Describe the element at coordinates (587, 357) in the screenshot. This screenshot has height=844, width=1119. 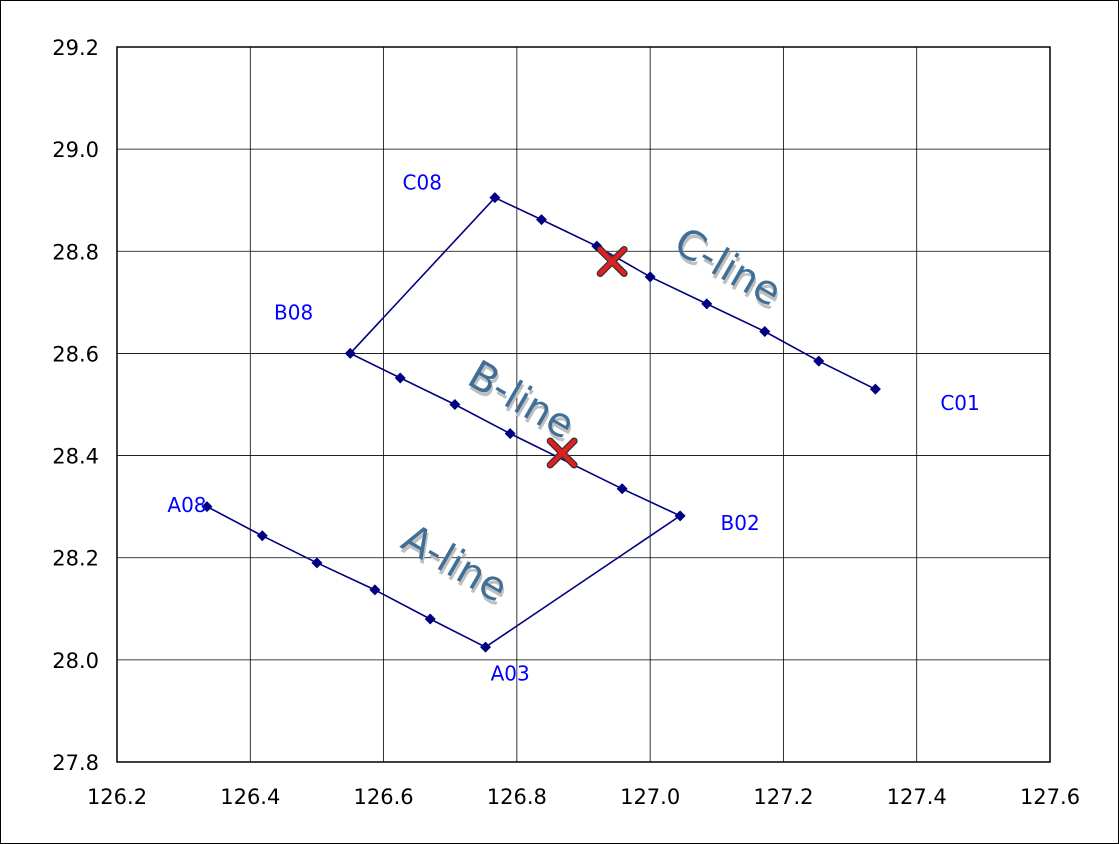
I see `cross-markers` at that location.